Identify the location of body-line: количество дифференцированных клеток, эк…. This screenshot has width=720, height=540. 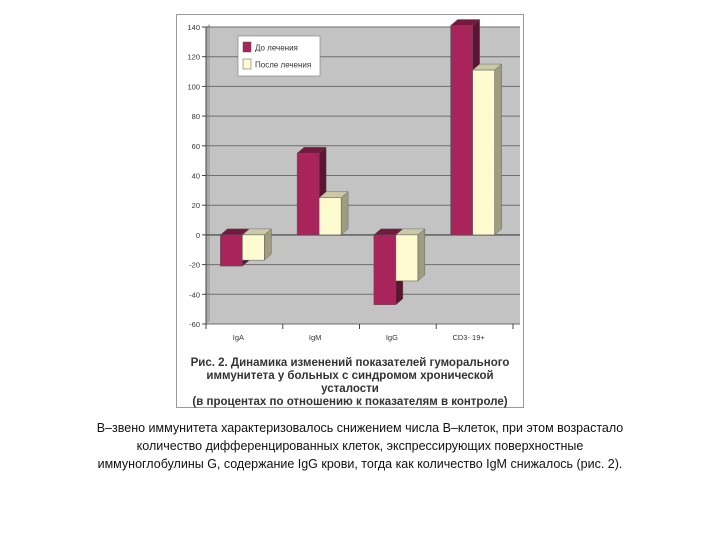
(360, 446).